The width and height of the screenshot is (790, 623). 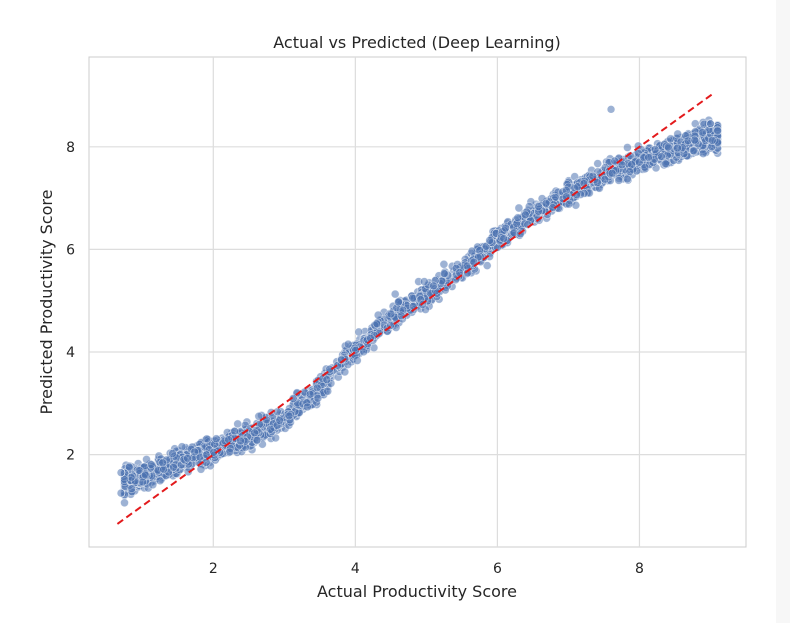 I want to click on y-tick-label: 6, so click(x=70, y=250).